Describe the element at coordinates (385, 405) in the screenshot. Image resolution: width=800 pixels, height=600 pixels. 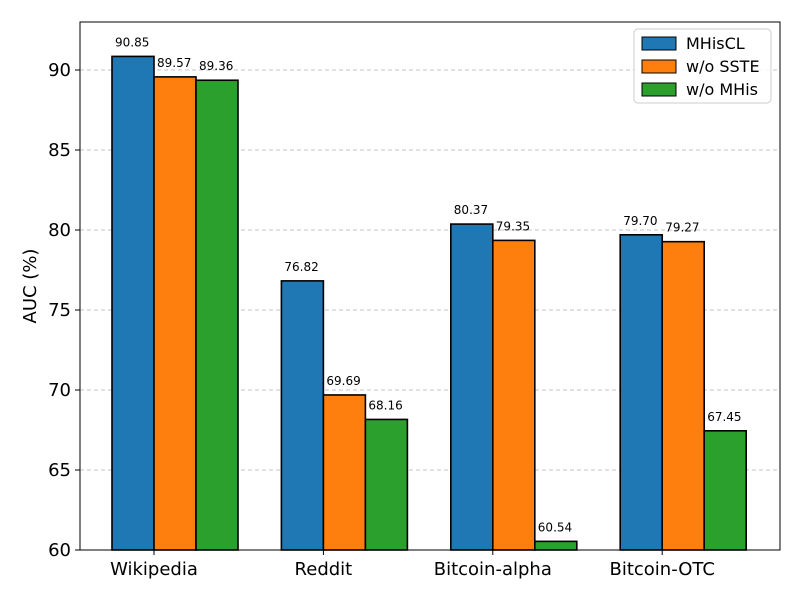
I see `bar-value-label: 68.16` at that location.